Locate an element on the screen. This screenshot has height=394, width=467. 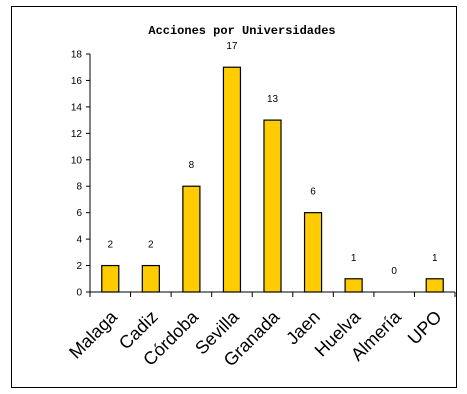
chart-title: Acciones por Universidades is located at coordinates (241, 31).